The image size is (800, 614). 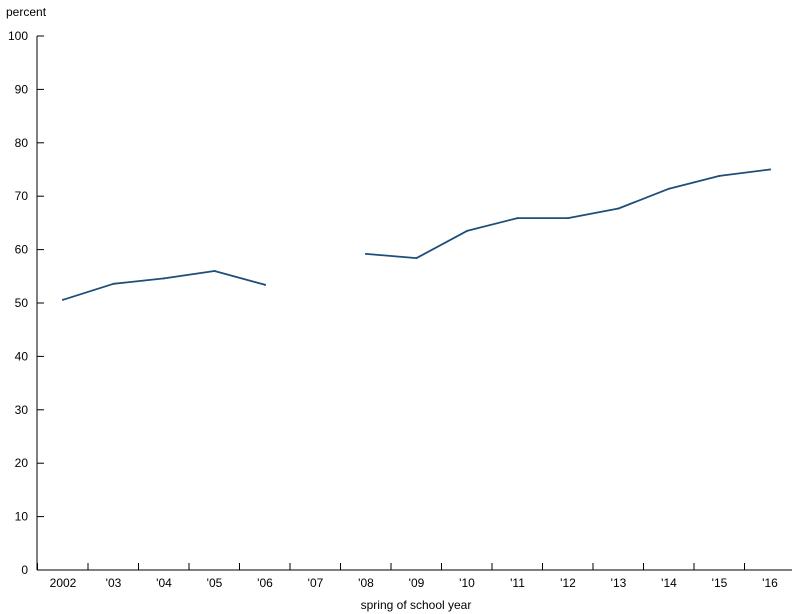 What do you see at coordinates (22, 143) in the screenshot?
I see `y-tick-label: 80` at bounding box center [22, 143].